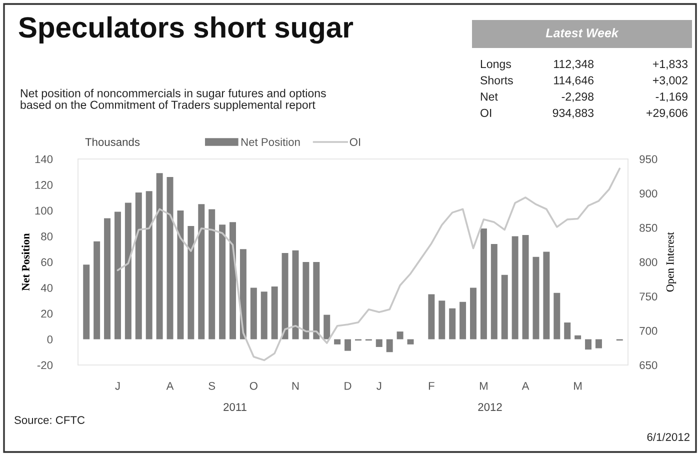 This screenshot has width=700, height=456. What do you see at coordinates (496, 80) in the screenshot?
I see `text: Shorts` at bounding box center [496, 80].